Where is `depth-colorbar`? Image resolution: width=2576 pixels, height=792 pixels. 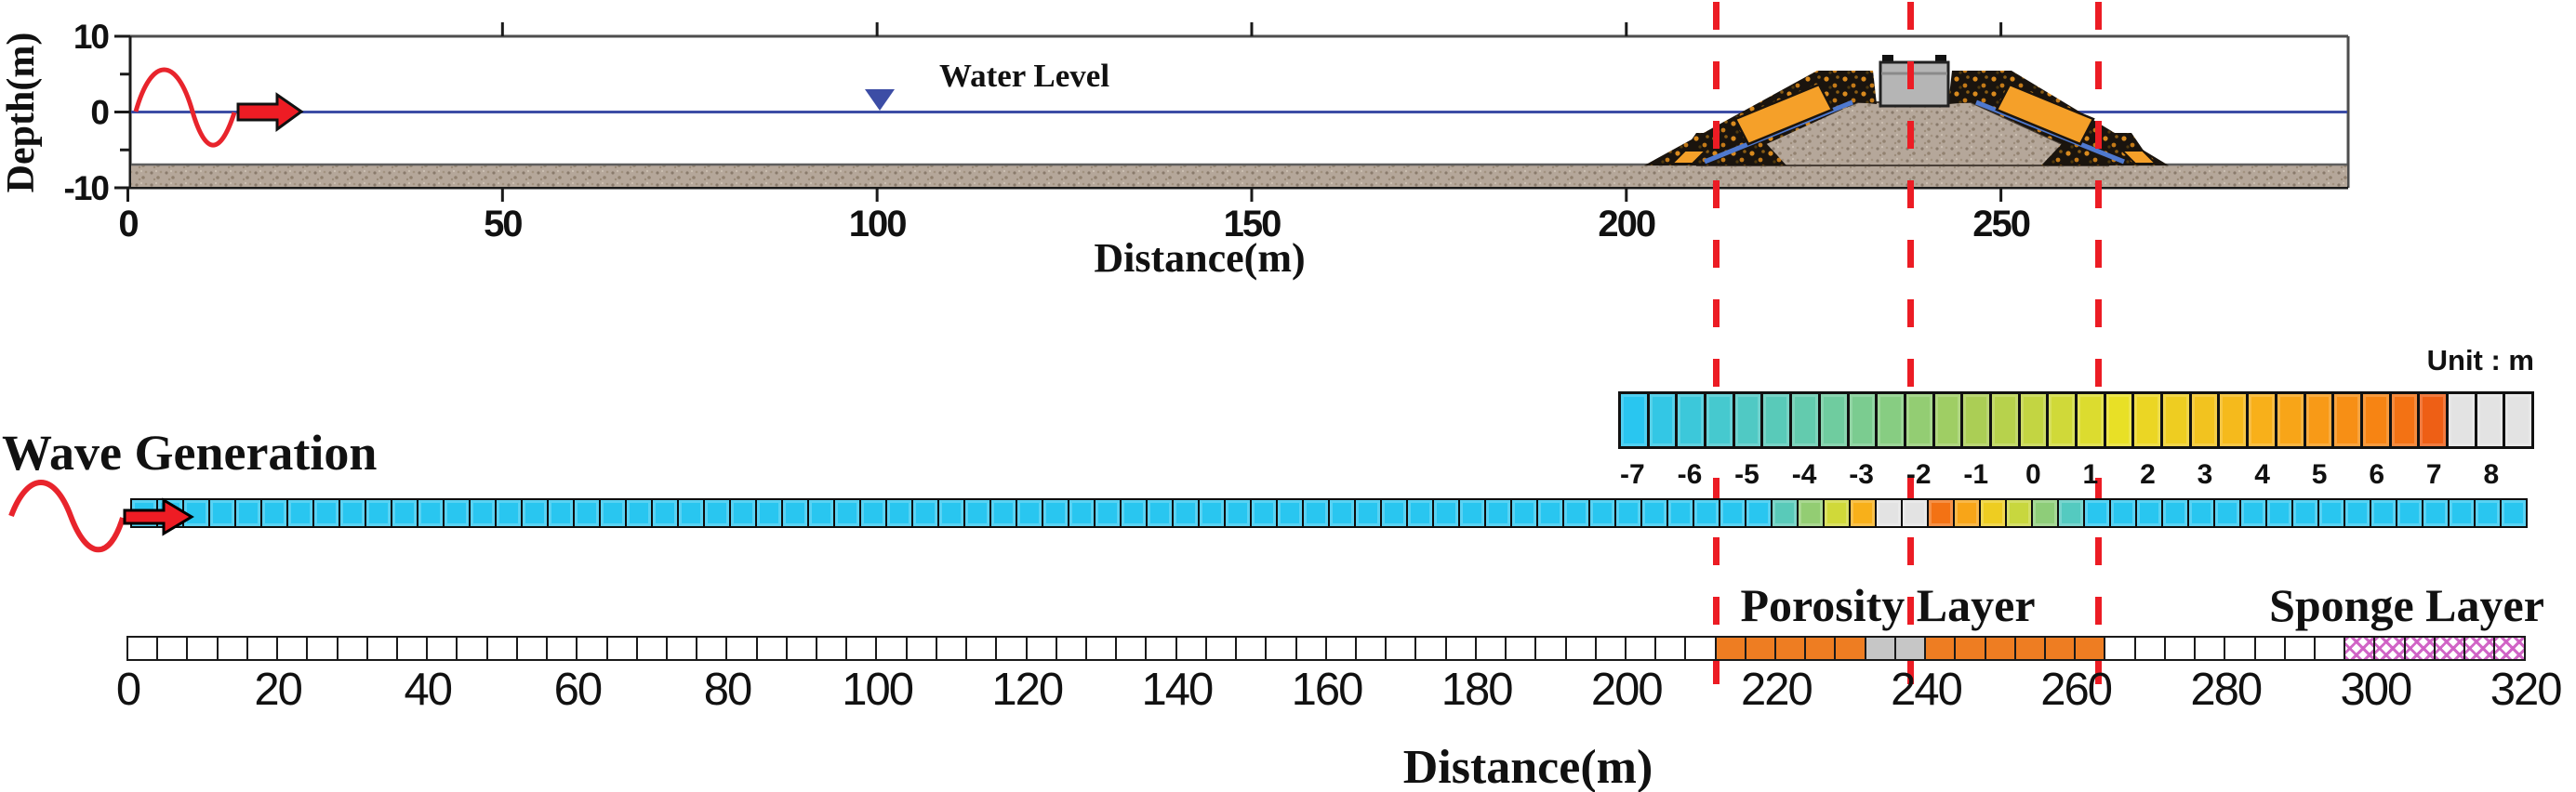 depth-colorbar is located at coordinates (2076, 420).